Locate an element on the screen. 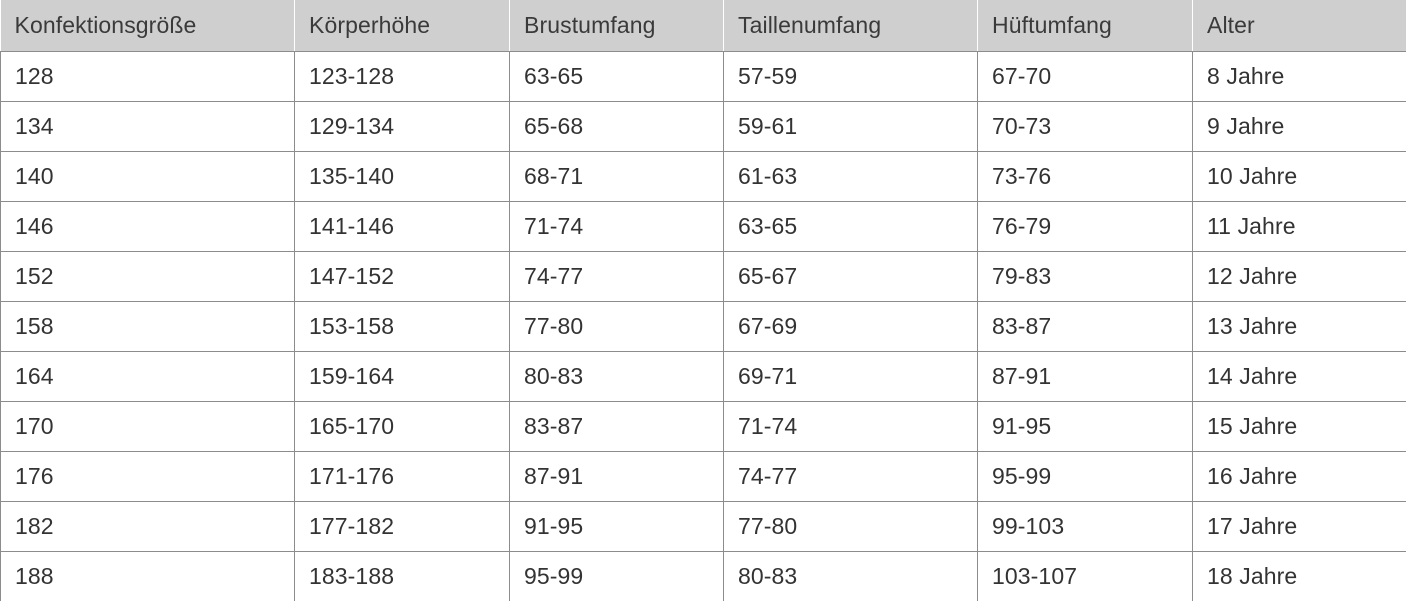 This screenshot has height=604, width=1406. table-row: 182 177-182 91-95 77-80 99-103 17 Jahre is located at coordinates (703, 526).